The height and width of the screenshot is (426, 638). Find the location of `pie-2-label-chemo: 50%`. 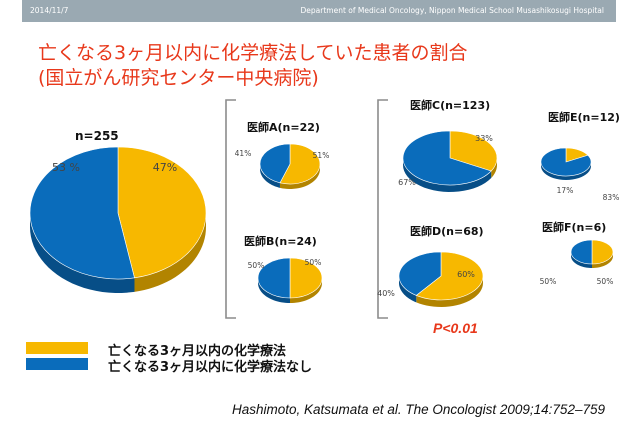

pie-2-label-chemo: 50% is located at coordinates (313, 262).